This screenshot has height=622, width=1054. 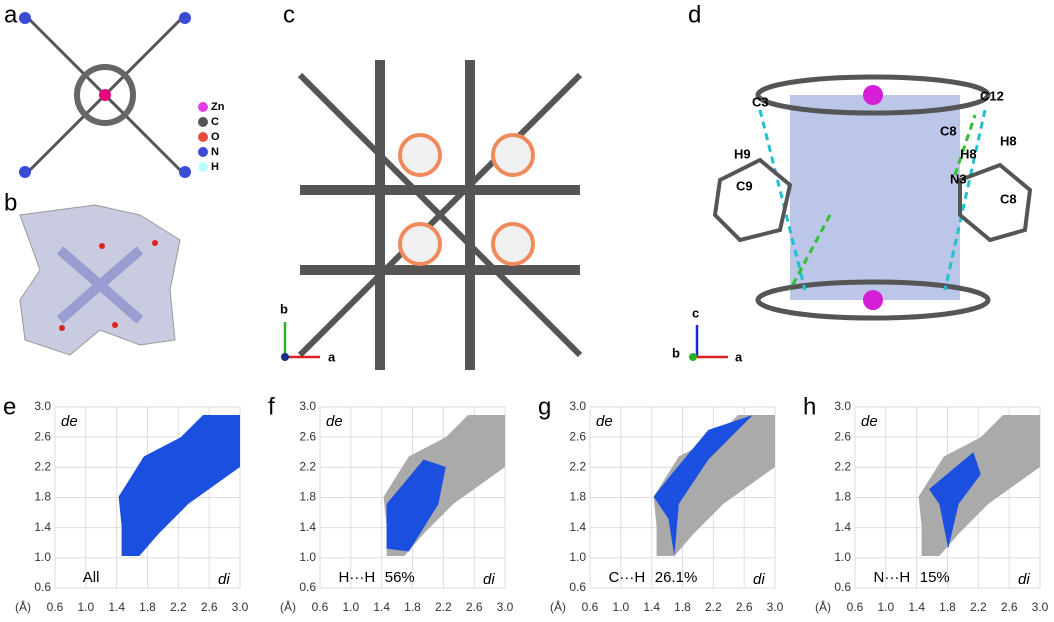 What do you see at coordinates (215, 152) in the screenshot?
I see `legend-label: N` at bounding box center [215, 152].